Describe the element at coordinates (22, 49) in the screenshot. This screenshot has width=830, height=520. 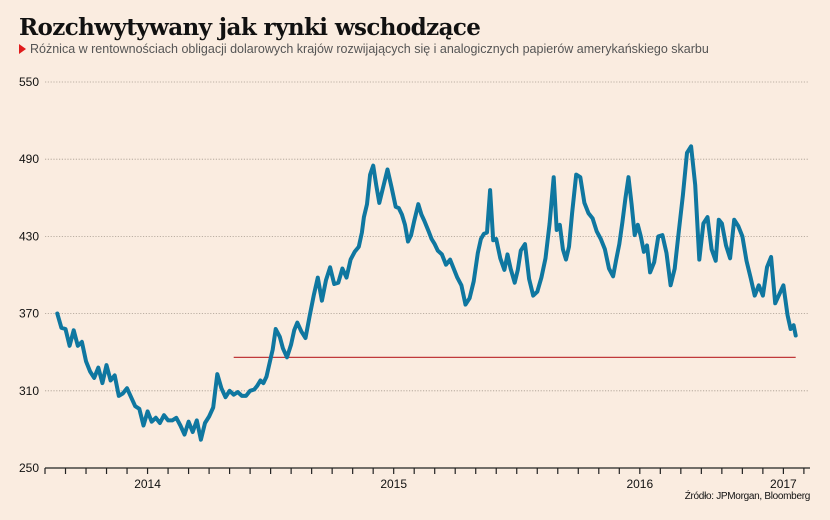
I see `triangle-marker-icon` at that location.